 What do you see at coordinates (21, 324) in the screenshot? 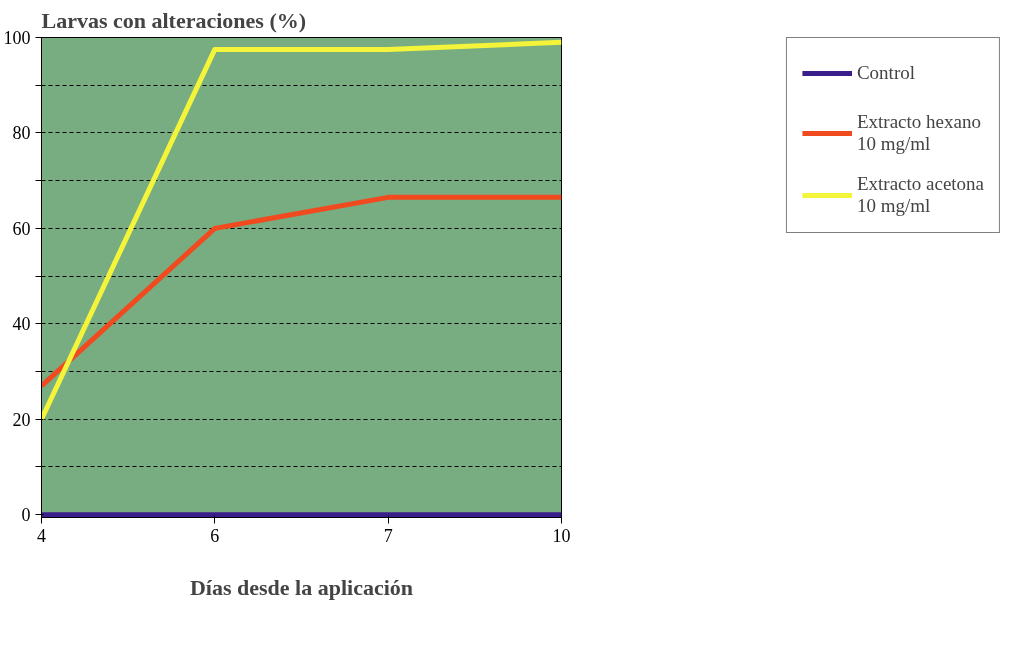
I see `y-tick-label: 40` at bounding box center [21, 324].